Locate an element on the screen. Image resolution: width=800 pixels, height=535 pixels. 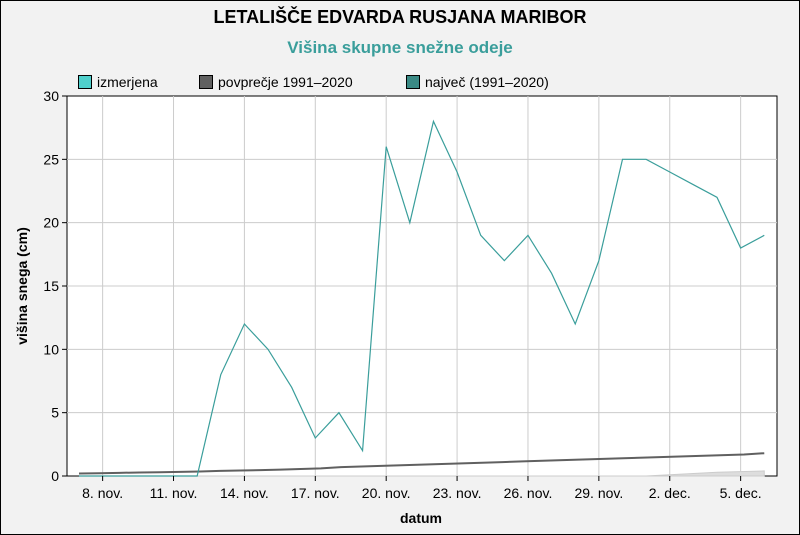
x-tick-label: 11. nov. is located at coordinates (174, 493).